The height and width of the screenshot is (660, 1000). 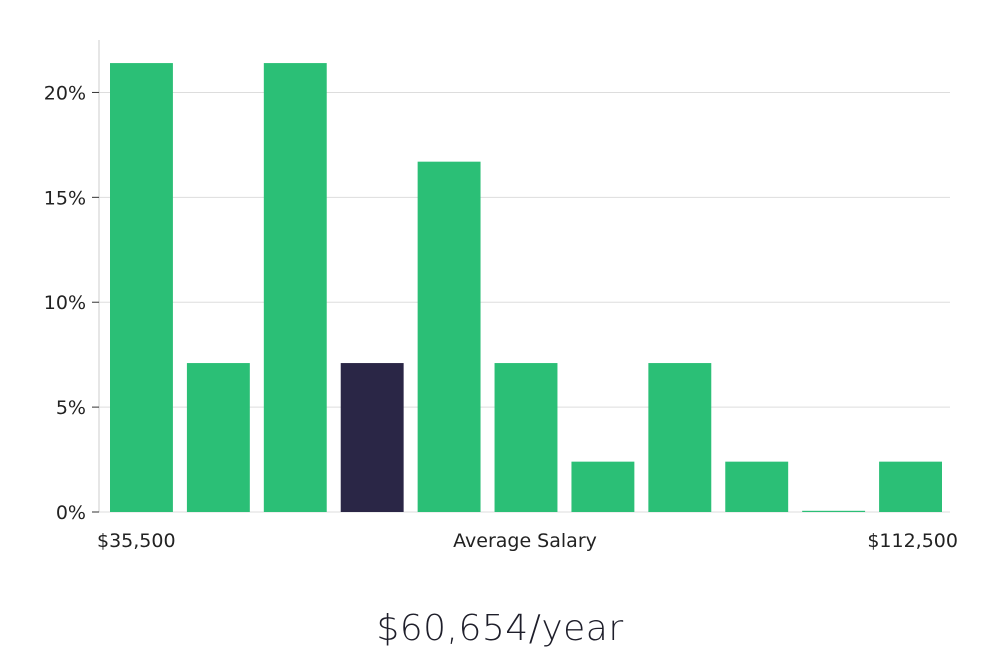 What do you see at coordinates (71, 408) in the screenshot?
I see `y-tick-label: 5%` at bounding box center [71, 408].